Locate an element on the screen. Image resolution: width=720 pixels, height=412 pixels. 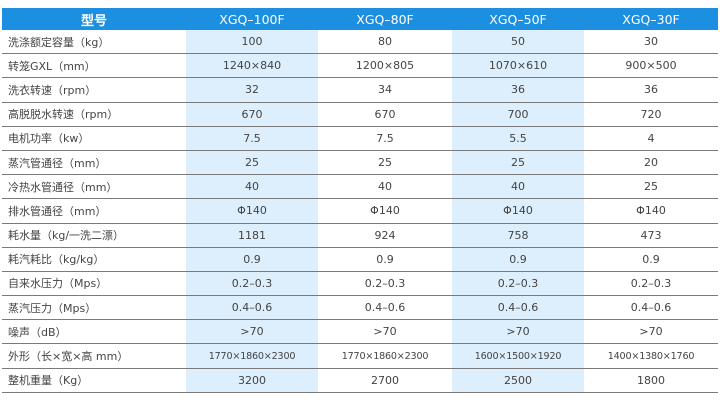
cell-value: 473 is located at coordinates (651, 235).